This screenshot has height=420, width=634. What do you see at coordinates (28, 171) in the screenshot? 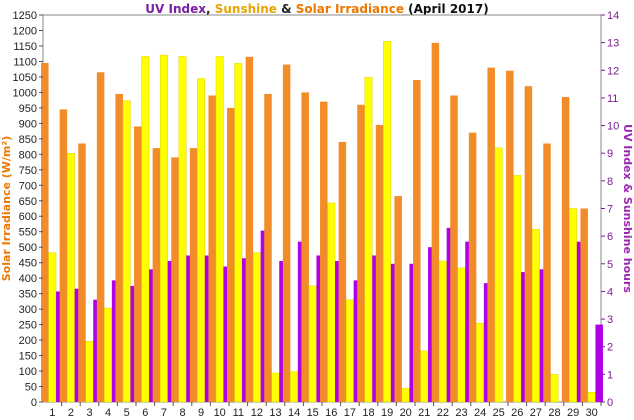
I see `y1-tick-label: 750` at bounding box center [28, 171].